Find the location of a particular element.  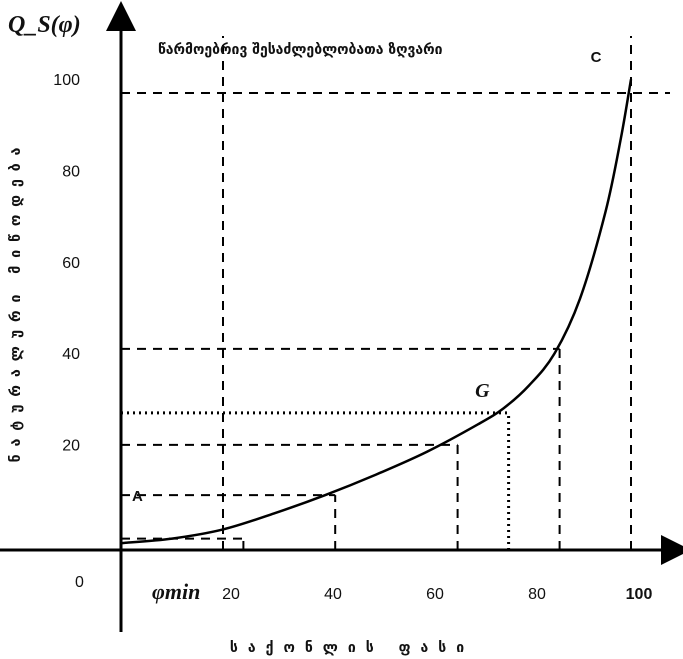

point-label-C: C is located at coordinates (596, 57).